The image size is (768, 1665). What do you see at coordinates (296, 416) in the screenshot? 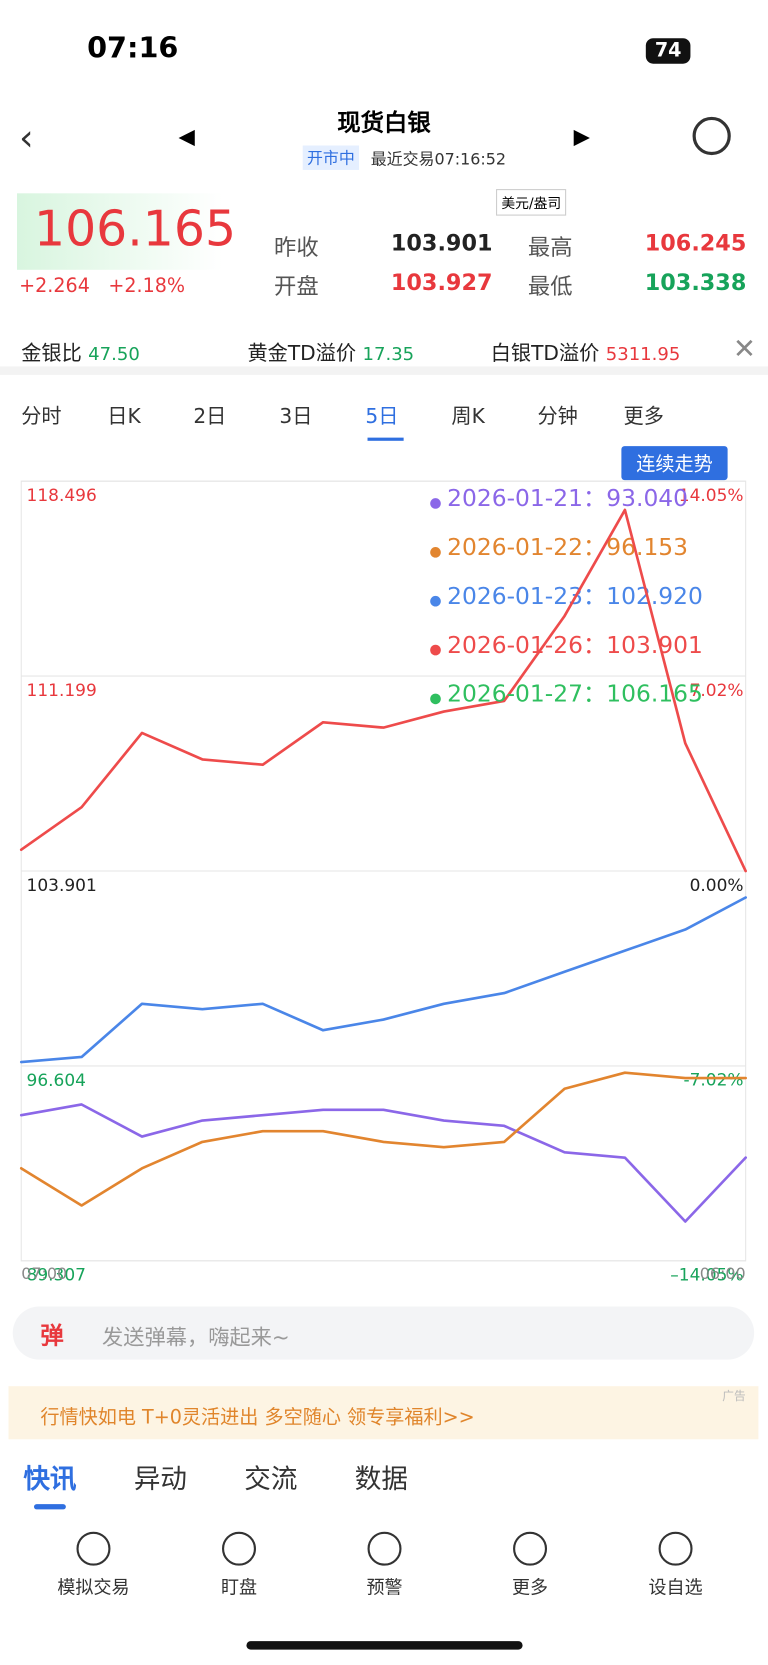
I see `tab: 3日` at bounding box center [296, 416].